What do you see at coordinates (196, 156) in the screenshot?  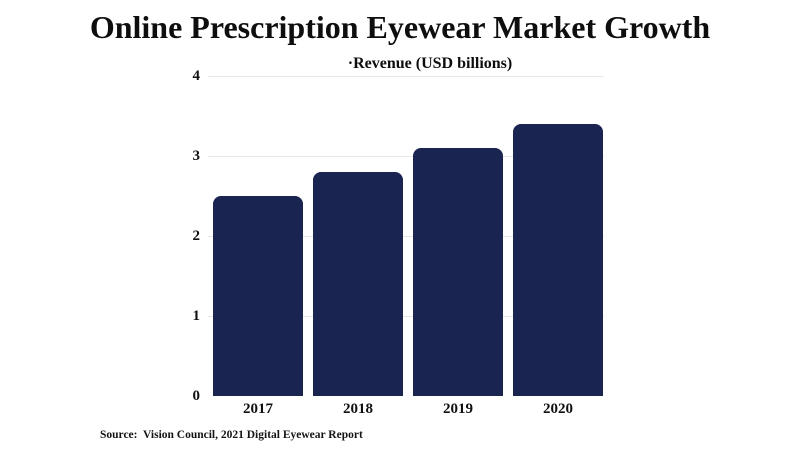 I see `y-tick-label: 3` at bounding box center [196, 156].